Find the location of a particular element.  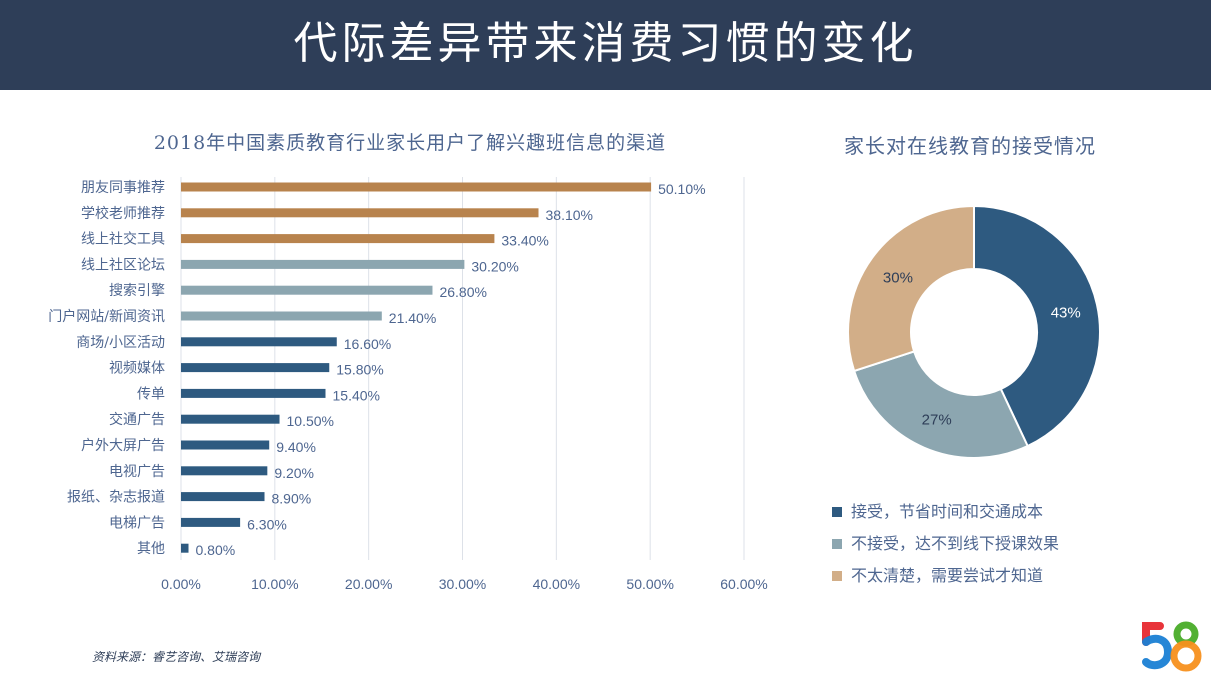

bar-value-label: 50.10% is located at coordinates (681, 189).